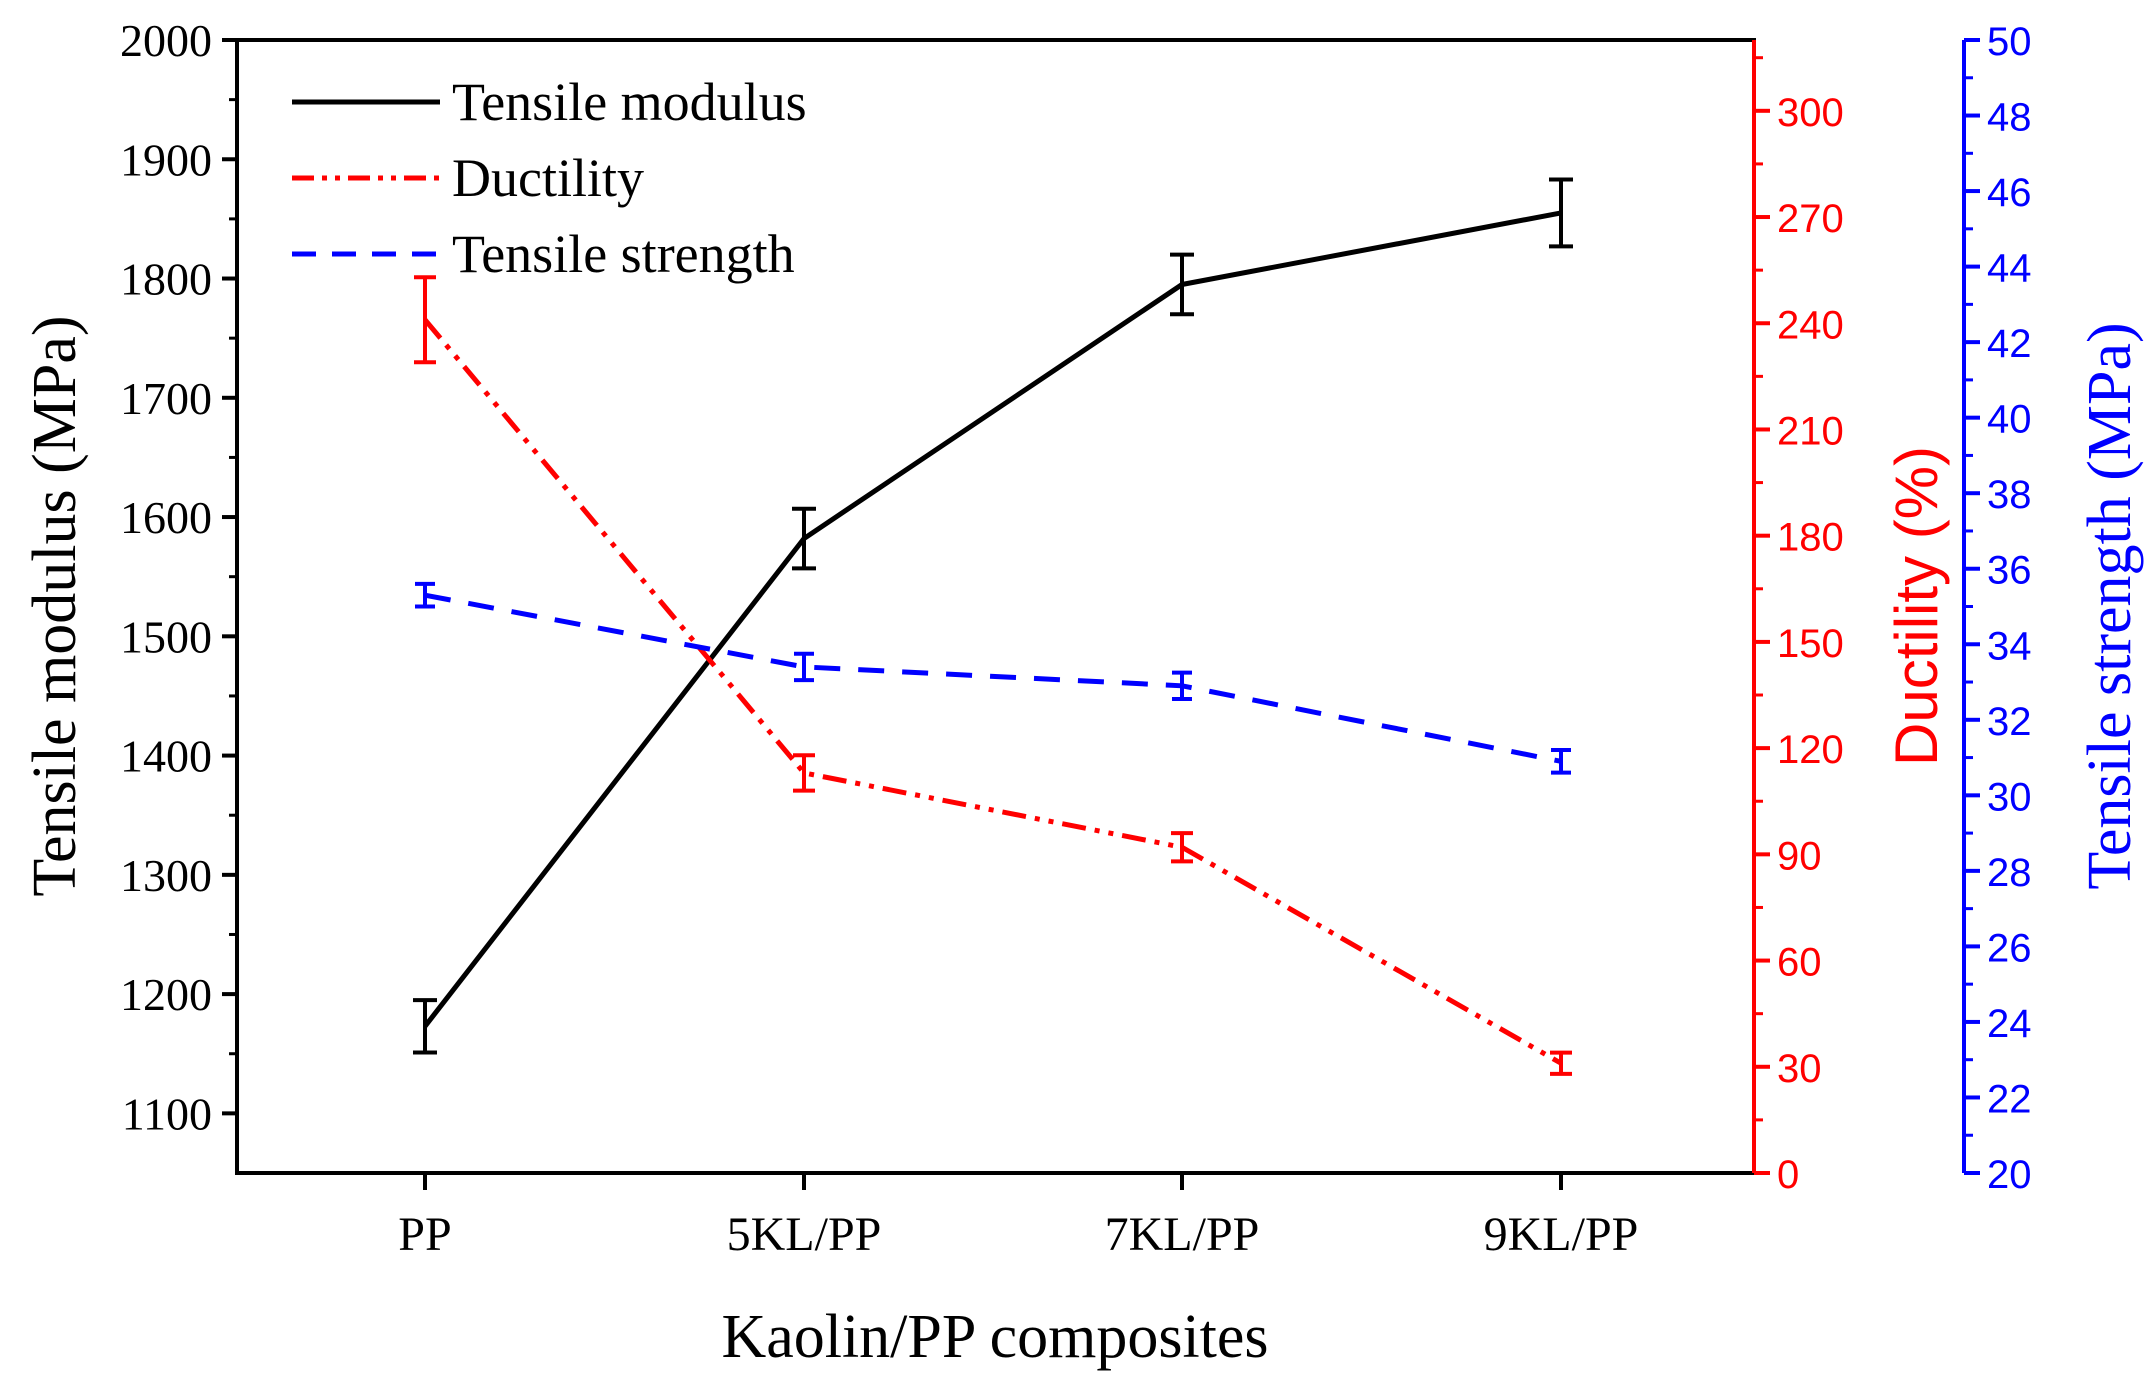 This screenshot has height=1391, width=2150. What do you see at coordinates (1799, 963) in the screenshot?
I see `ductility-tick-label: 60` at bounding box center [1799, 963].